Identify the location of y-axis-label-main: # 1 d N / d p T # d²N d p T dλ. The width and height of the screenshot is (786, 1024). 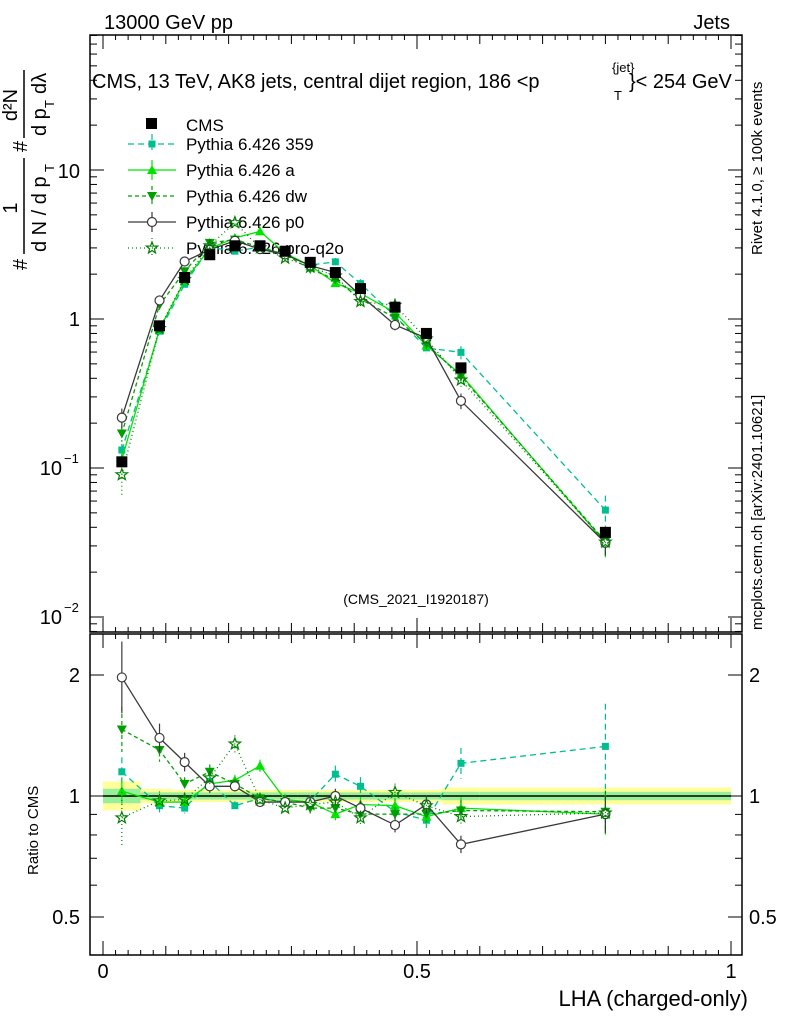
(28, 170).